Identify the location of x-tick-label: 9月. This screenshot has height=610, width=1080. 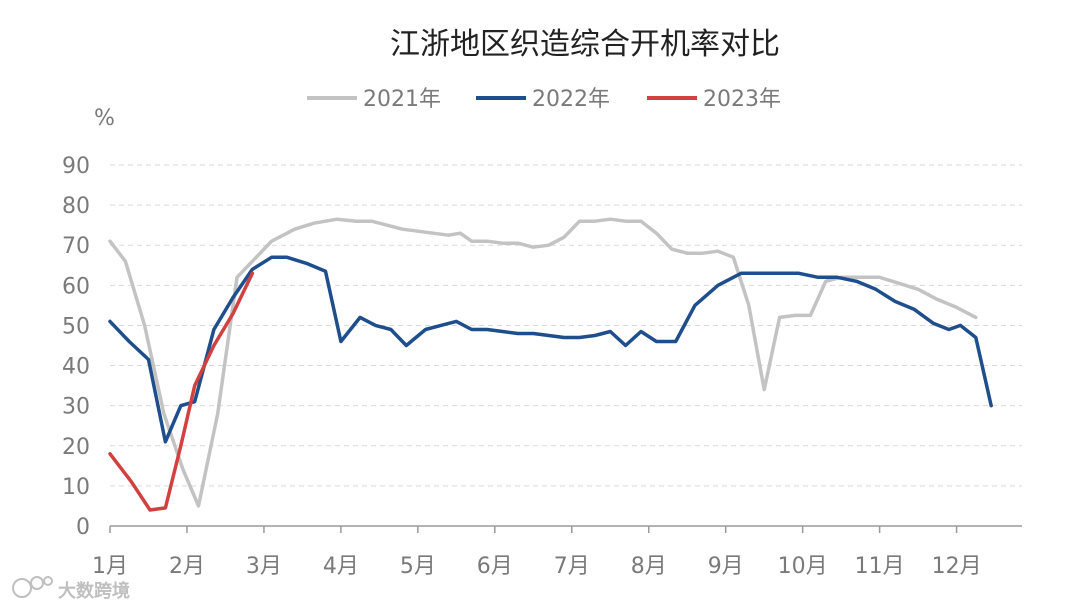
(726, 566).